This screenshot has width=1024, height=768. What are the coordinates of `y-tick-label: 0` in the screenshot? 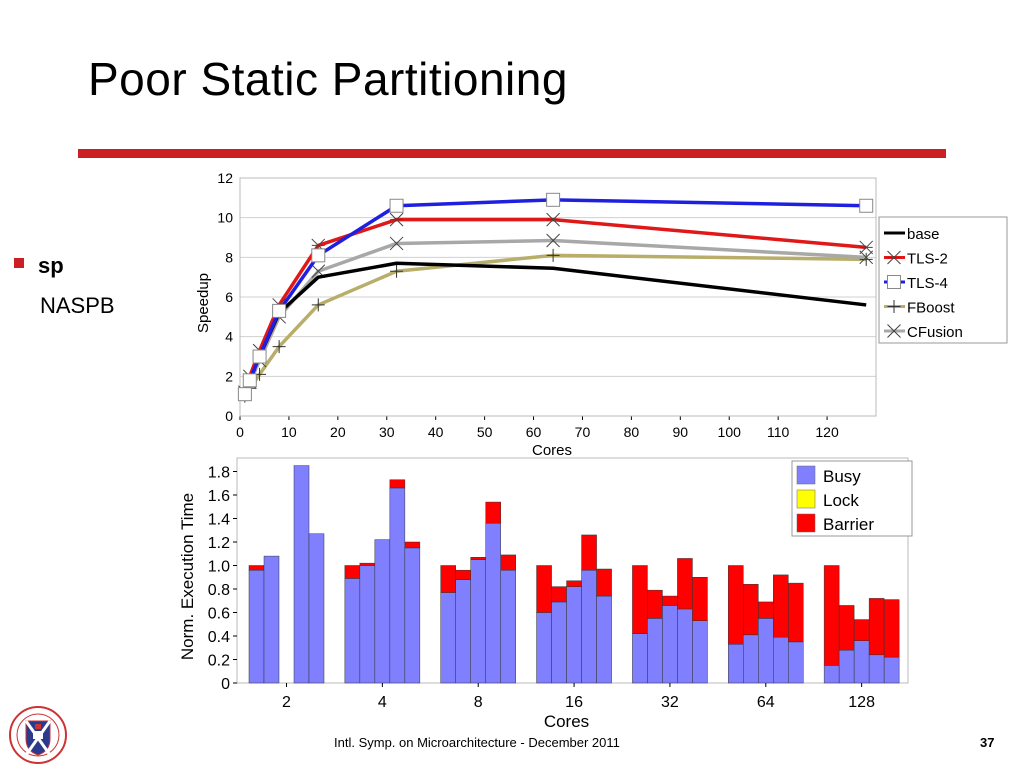 It's located at (225, 684).